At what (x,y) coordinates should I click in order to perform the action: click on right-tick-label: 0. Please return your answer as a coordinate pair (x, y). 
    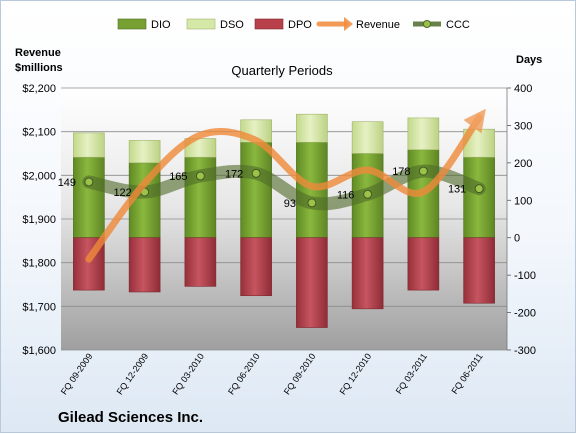
    Looking at the image, I should click on (517, 239).